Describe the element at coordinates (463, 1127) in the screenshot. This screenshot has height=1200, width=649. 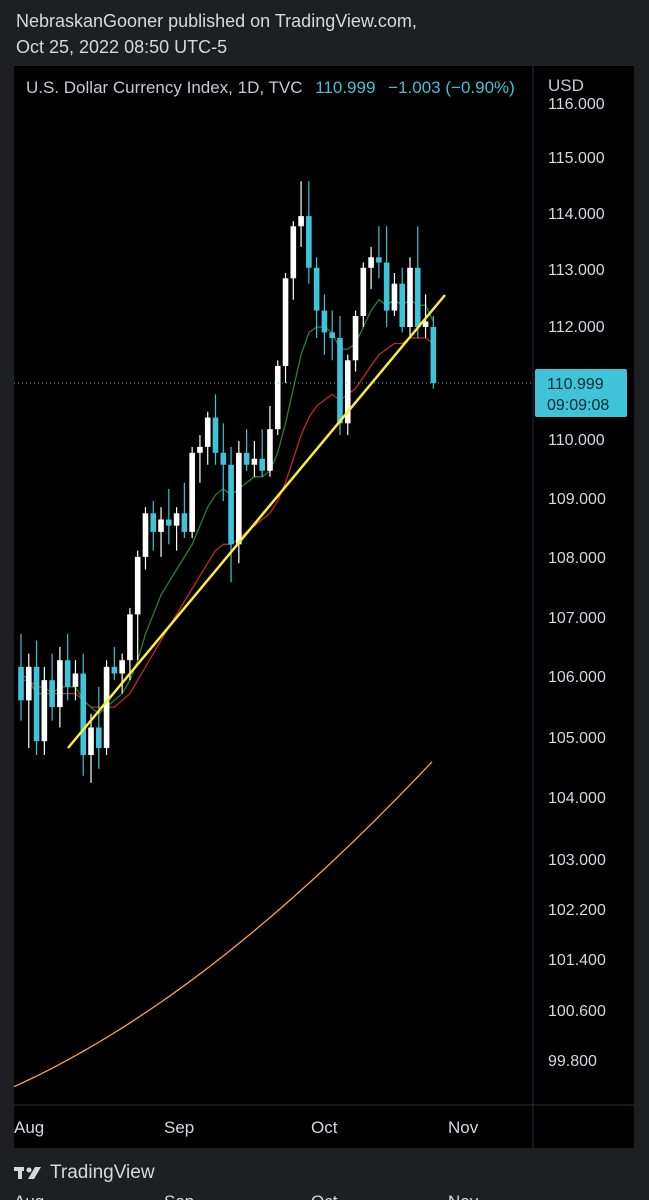
I see `x-tick-label: Nov` at that location.